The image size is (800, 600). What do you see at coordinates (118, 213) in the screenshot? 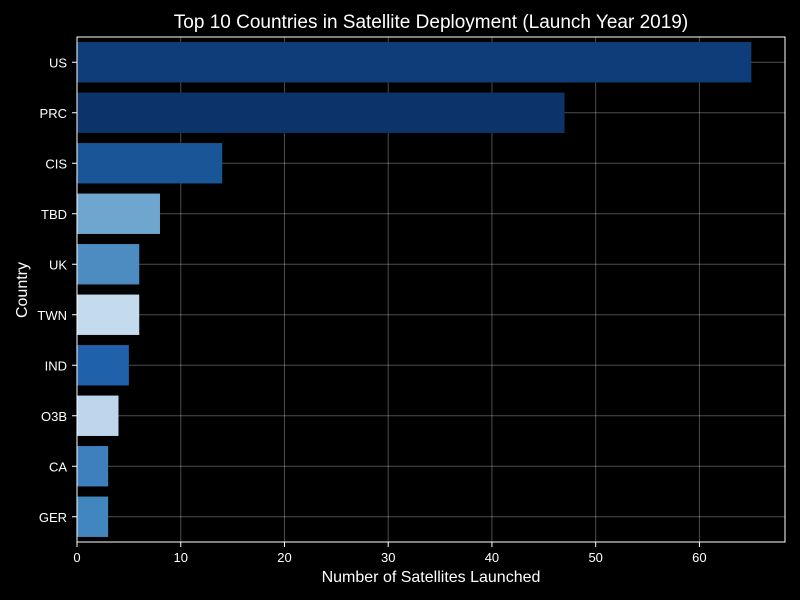
I see `bar-tbd` at bounding box center [118, 213].